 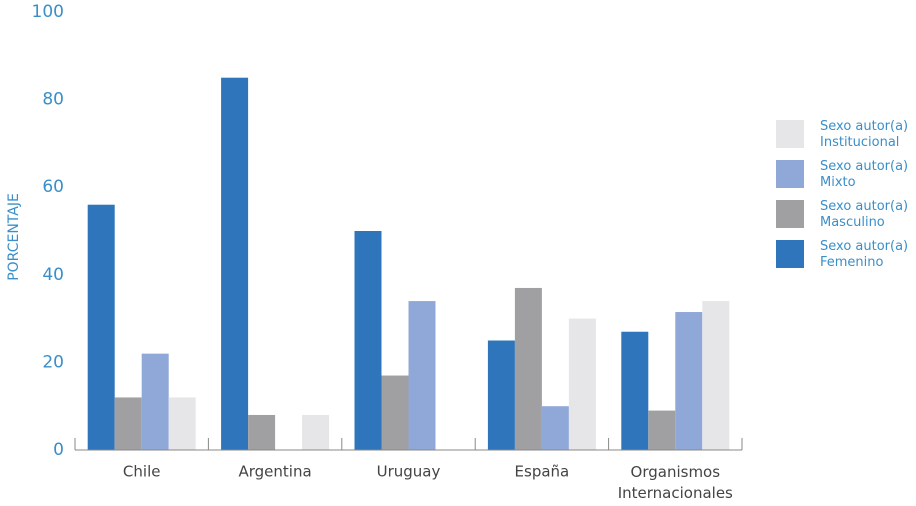 What do you see at coordinates (14, 237) in the screenshot?
I see `y-axis-label: PORCENTAJE` at bounding box center [14, 237].